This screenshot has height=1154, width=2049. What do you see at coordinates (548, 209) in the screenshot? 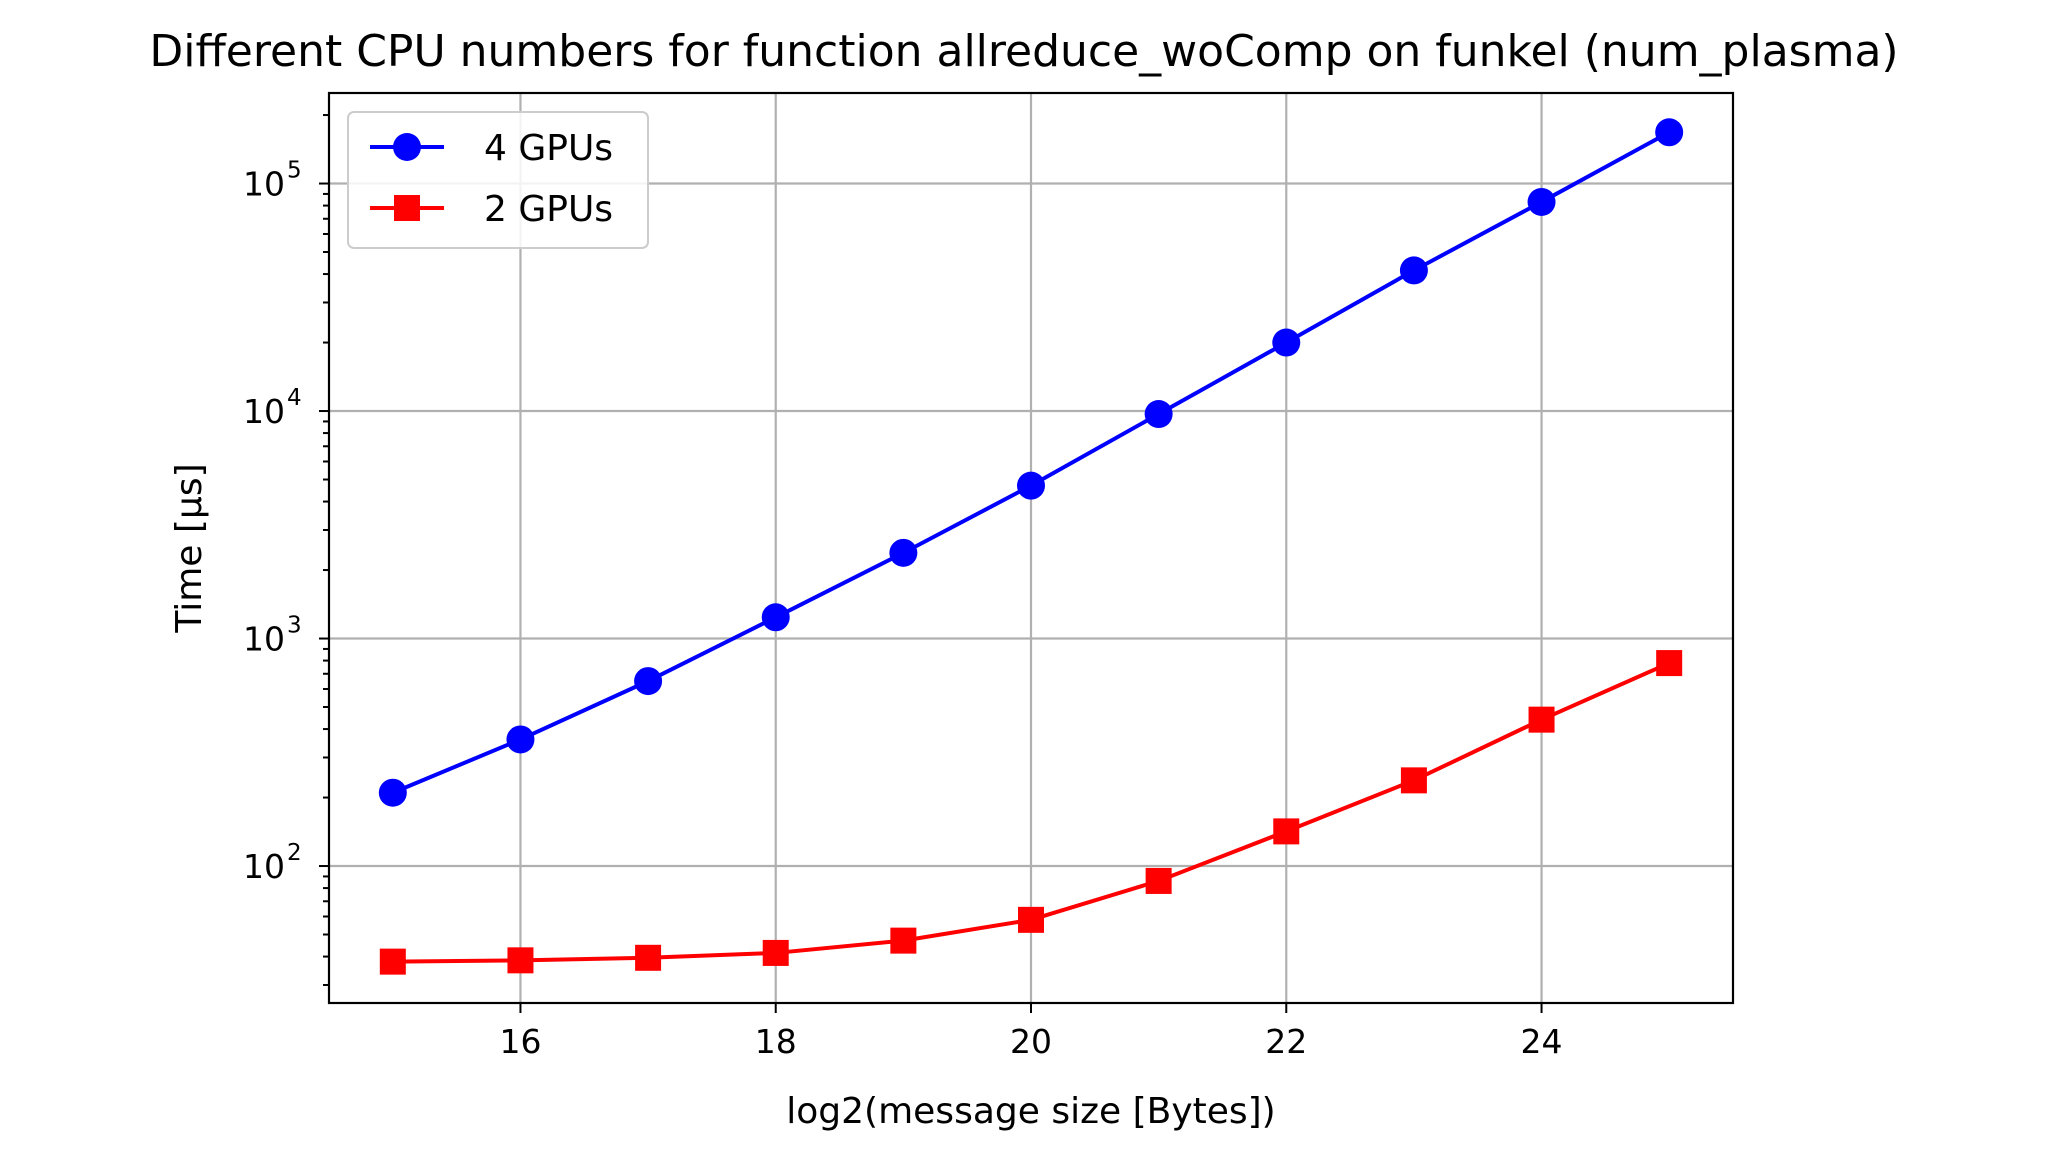
I see `legend-label: 2 GPUs` at bounding box center [548, 209].